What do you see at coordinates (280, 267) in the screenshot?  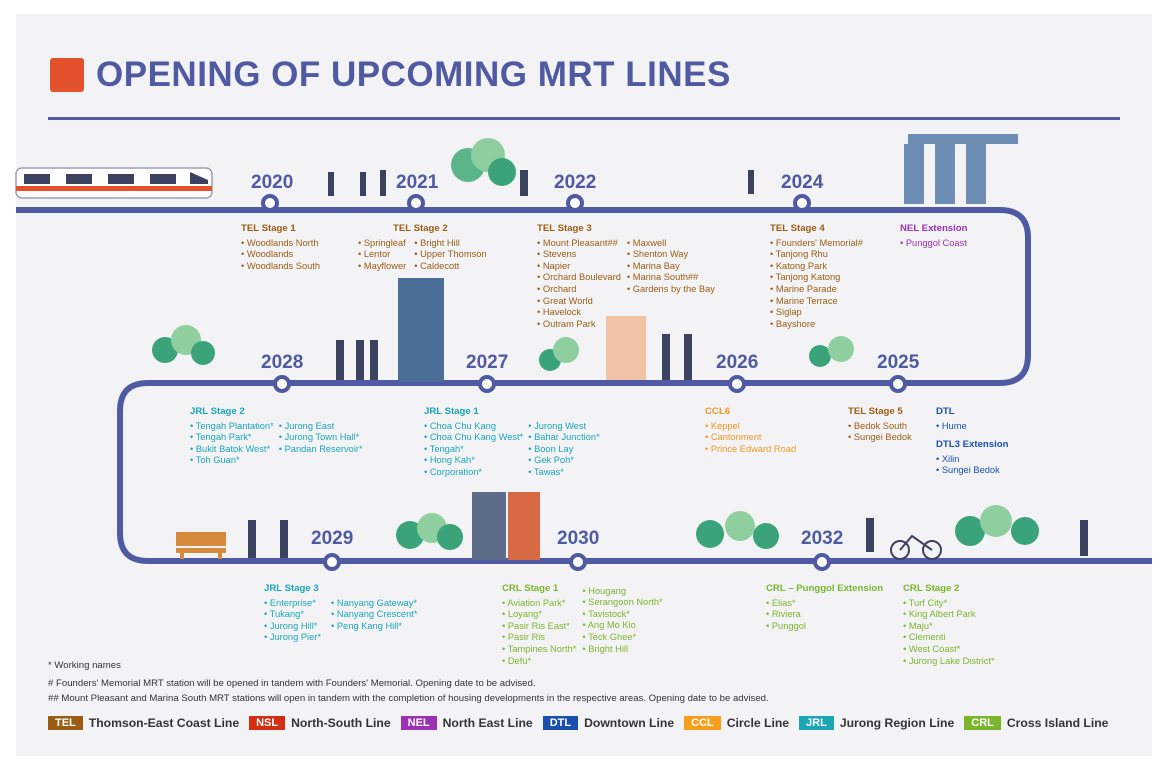 I see `station-name: Woodlands South` at bounding box center [280, 267].